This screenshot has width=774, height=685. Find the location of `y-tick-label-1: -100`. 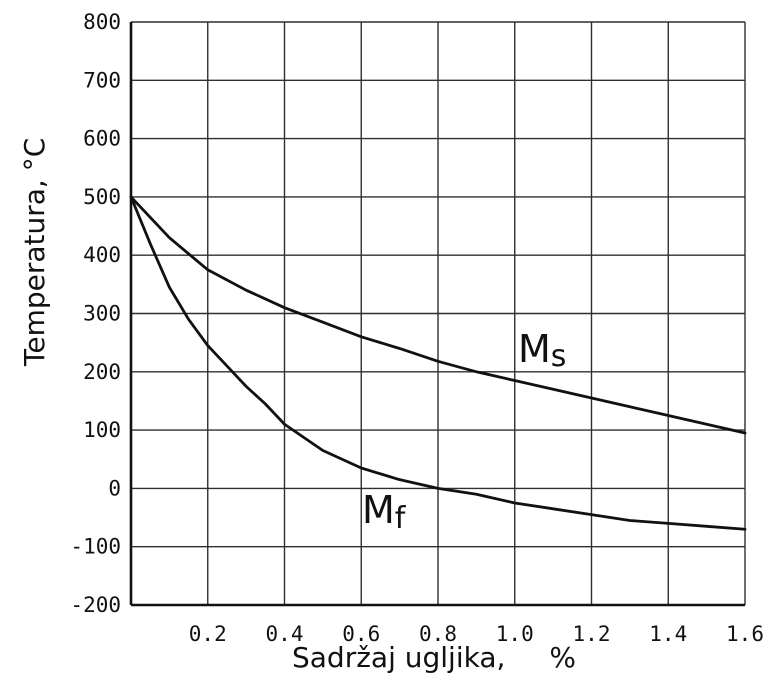

y-tick-label-1: -100 is located at coordinates (95, 547).